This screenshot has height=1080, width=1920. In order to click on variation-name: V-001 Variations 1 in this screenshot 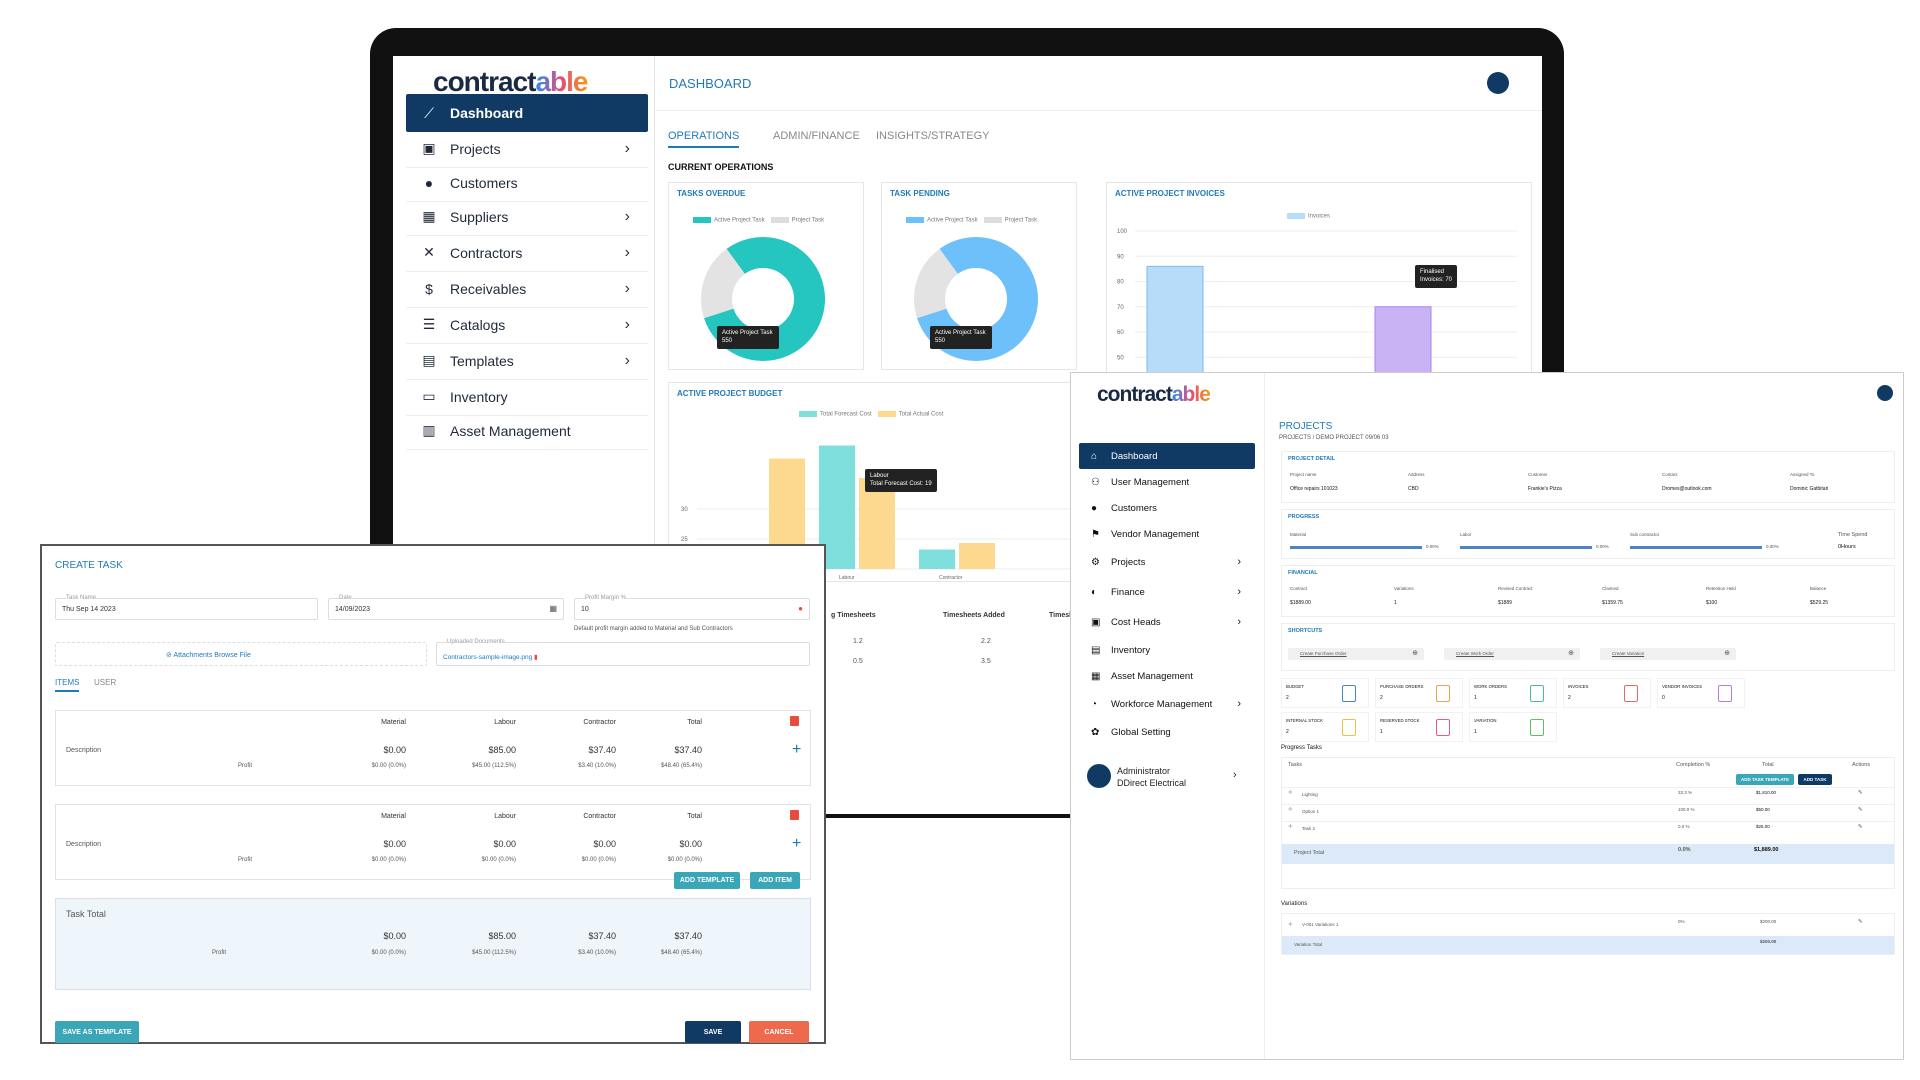, I will do `click(1320, 924)`.